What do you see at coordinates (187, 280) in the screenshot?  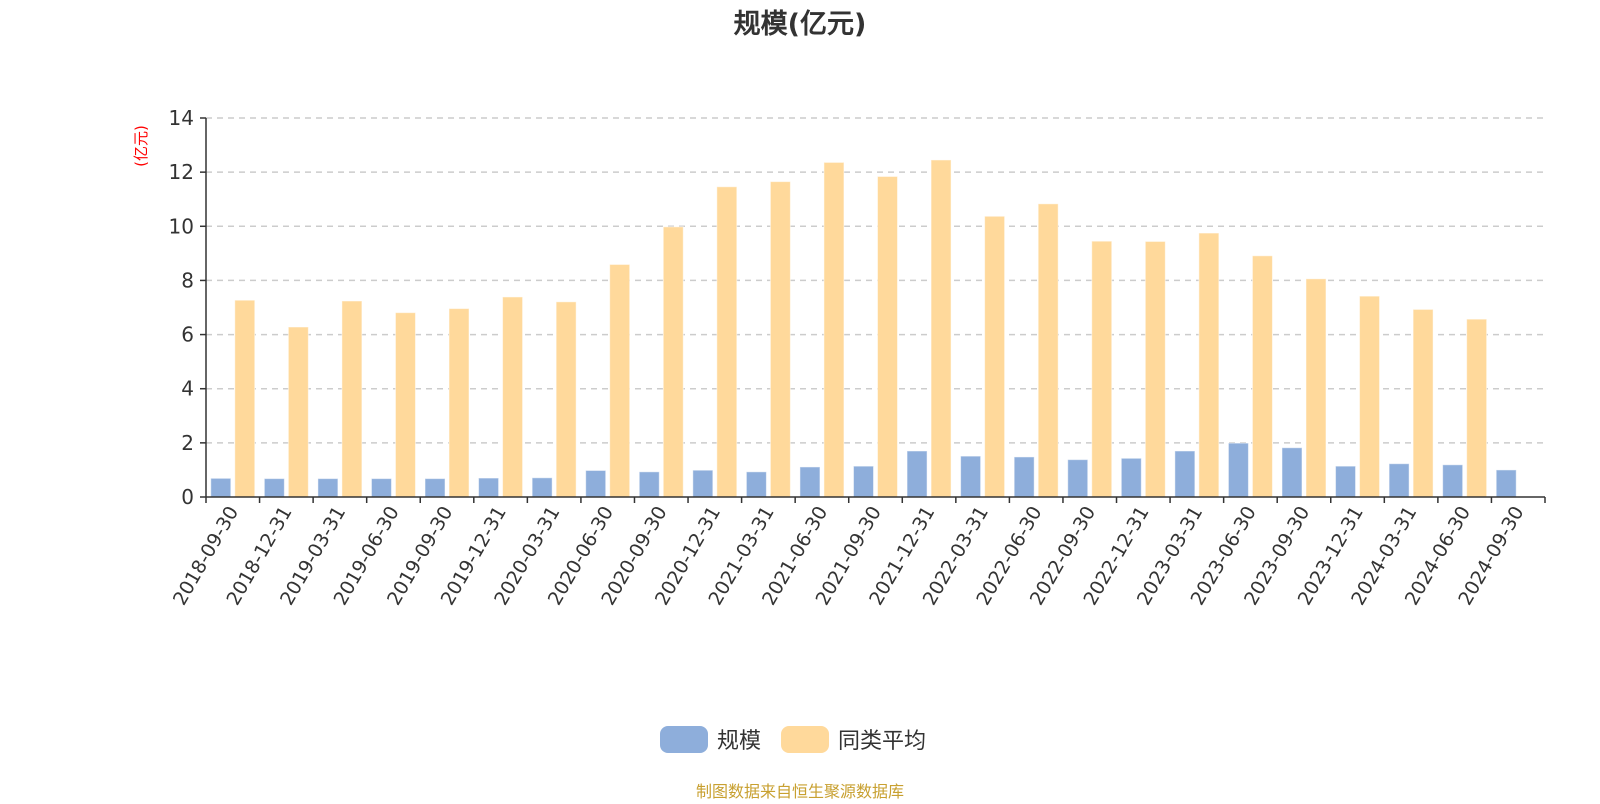 I see `y-tick-label: 8` at bounding box center [187, 280].